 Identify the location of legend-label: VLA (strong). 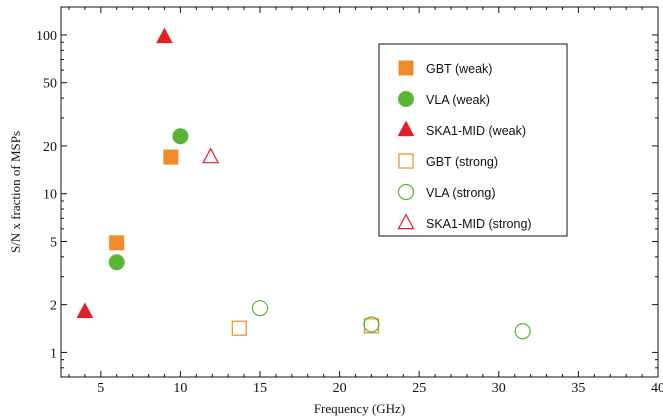
(460, 193).